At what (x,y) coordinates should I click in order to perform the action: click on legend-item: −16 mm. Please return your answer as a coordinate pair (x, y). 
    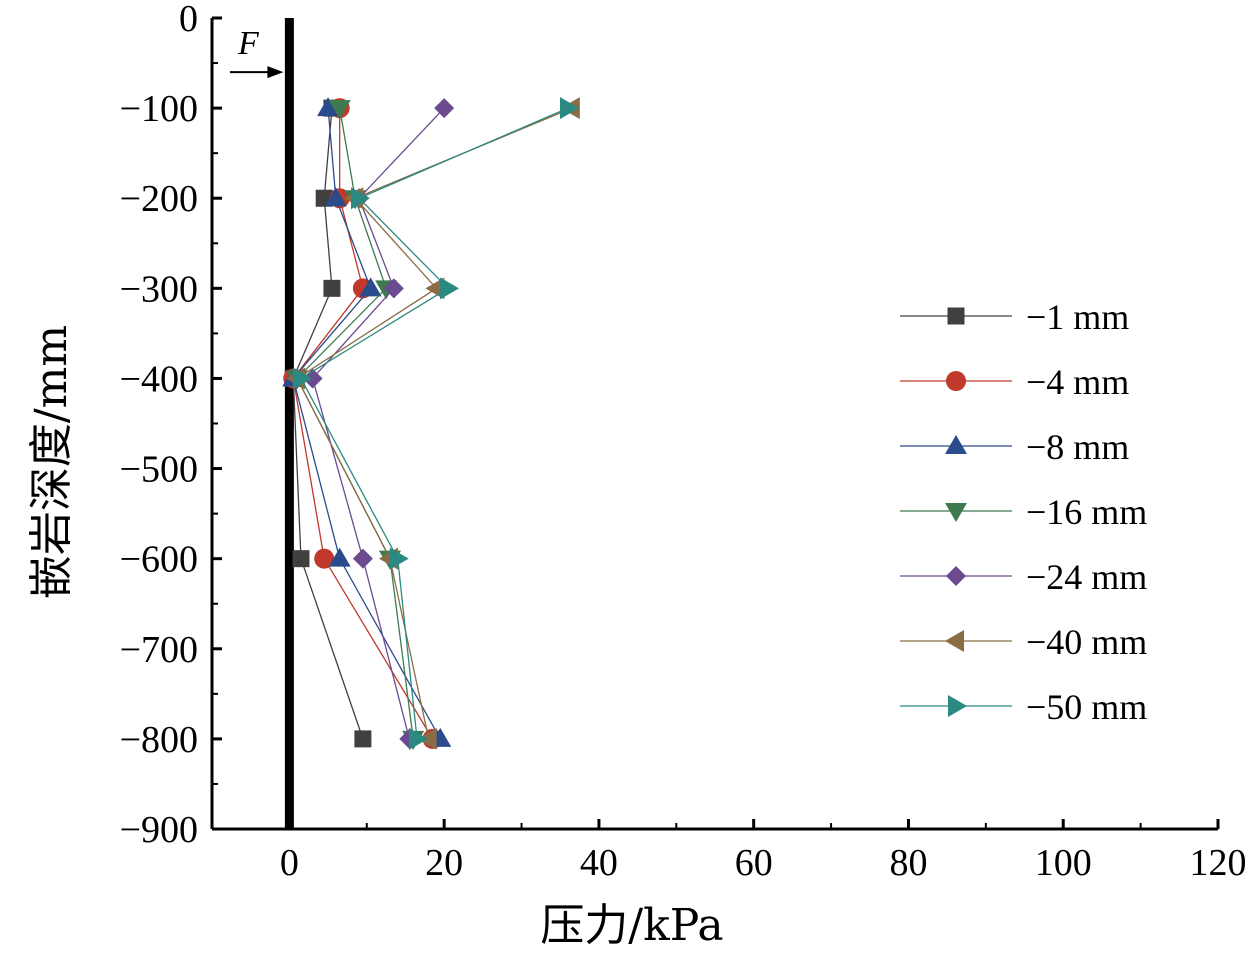
    Looking at the image, I should click on (1023, 512).